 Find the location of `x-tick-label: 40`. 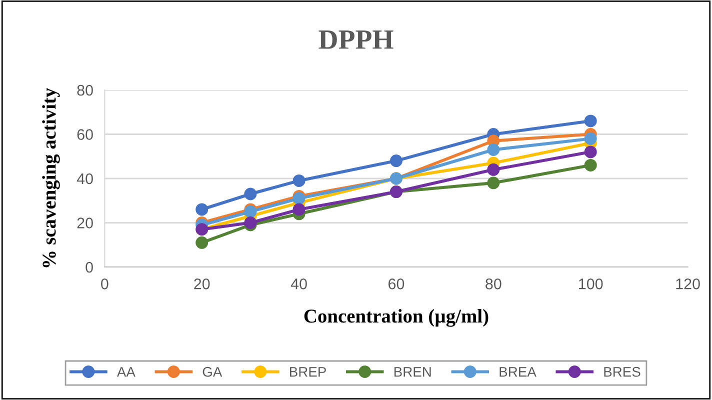

x-tick-label: 40 is located at coordinates (298, 284).